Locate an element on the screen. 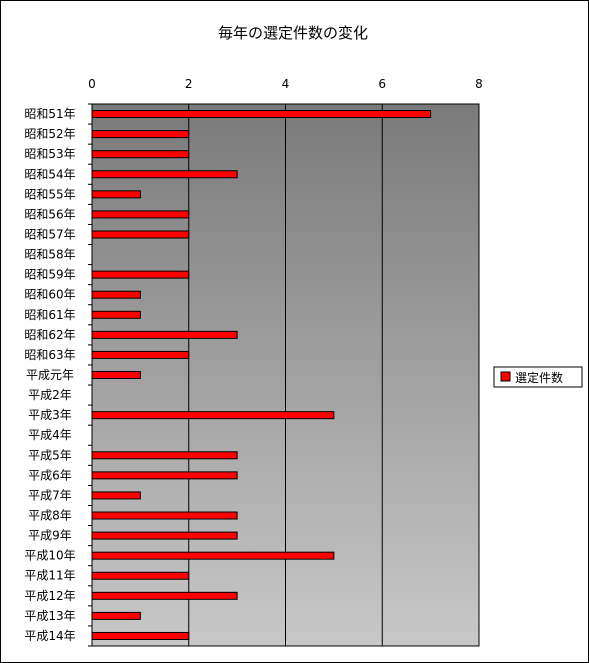  x-tick-label: 2 is located at coordinates (189, 84).